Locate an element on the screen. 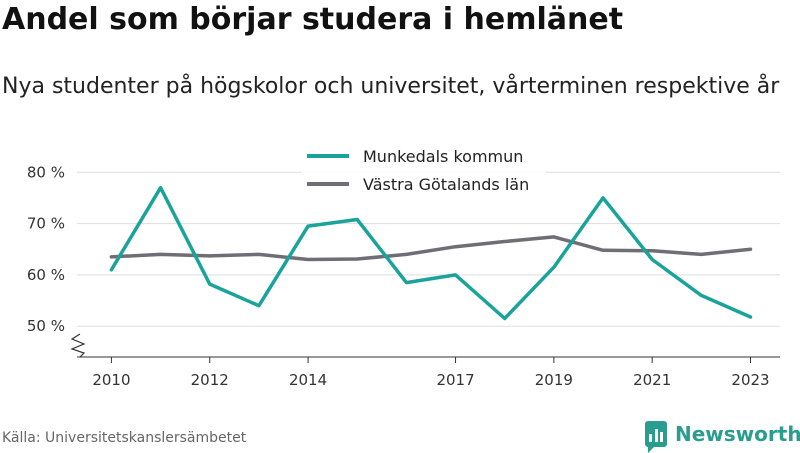 This screenshot has width=800, height=453. x-tick-label: 2017 is located at coordinates (455, 380).